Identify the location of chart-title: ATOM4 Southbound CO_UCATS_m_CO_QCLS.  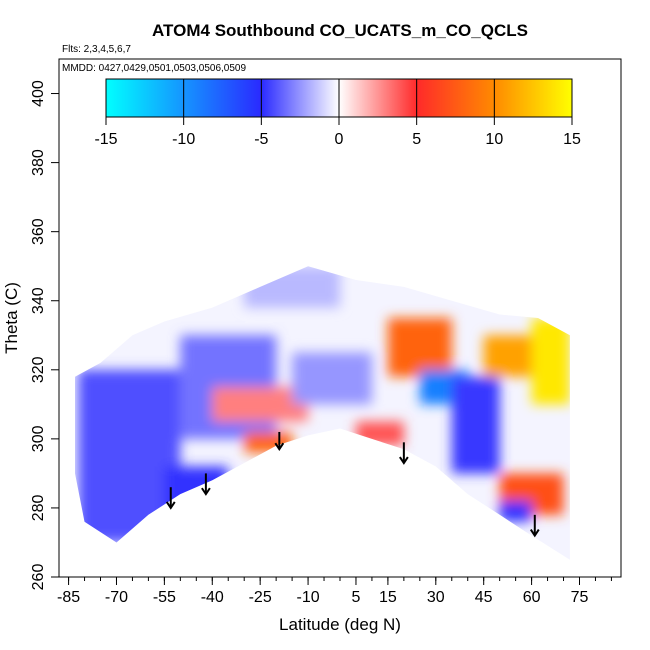
(340, 30).